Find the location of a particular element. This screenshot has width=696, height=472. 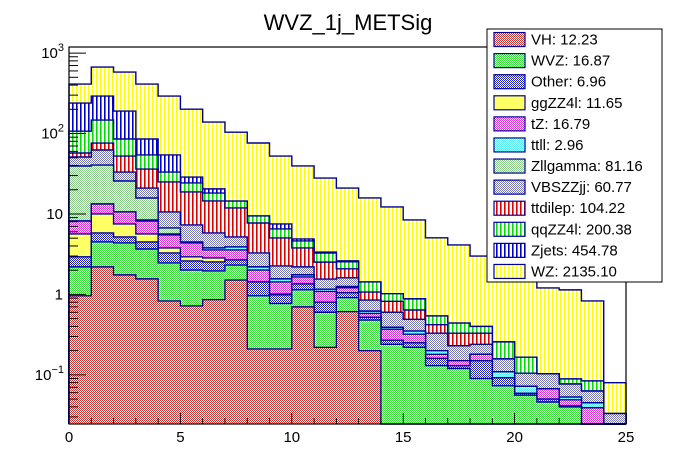

legend-label: ttdilep: 104.22 is located at coordinates (578, 208).